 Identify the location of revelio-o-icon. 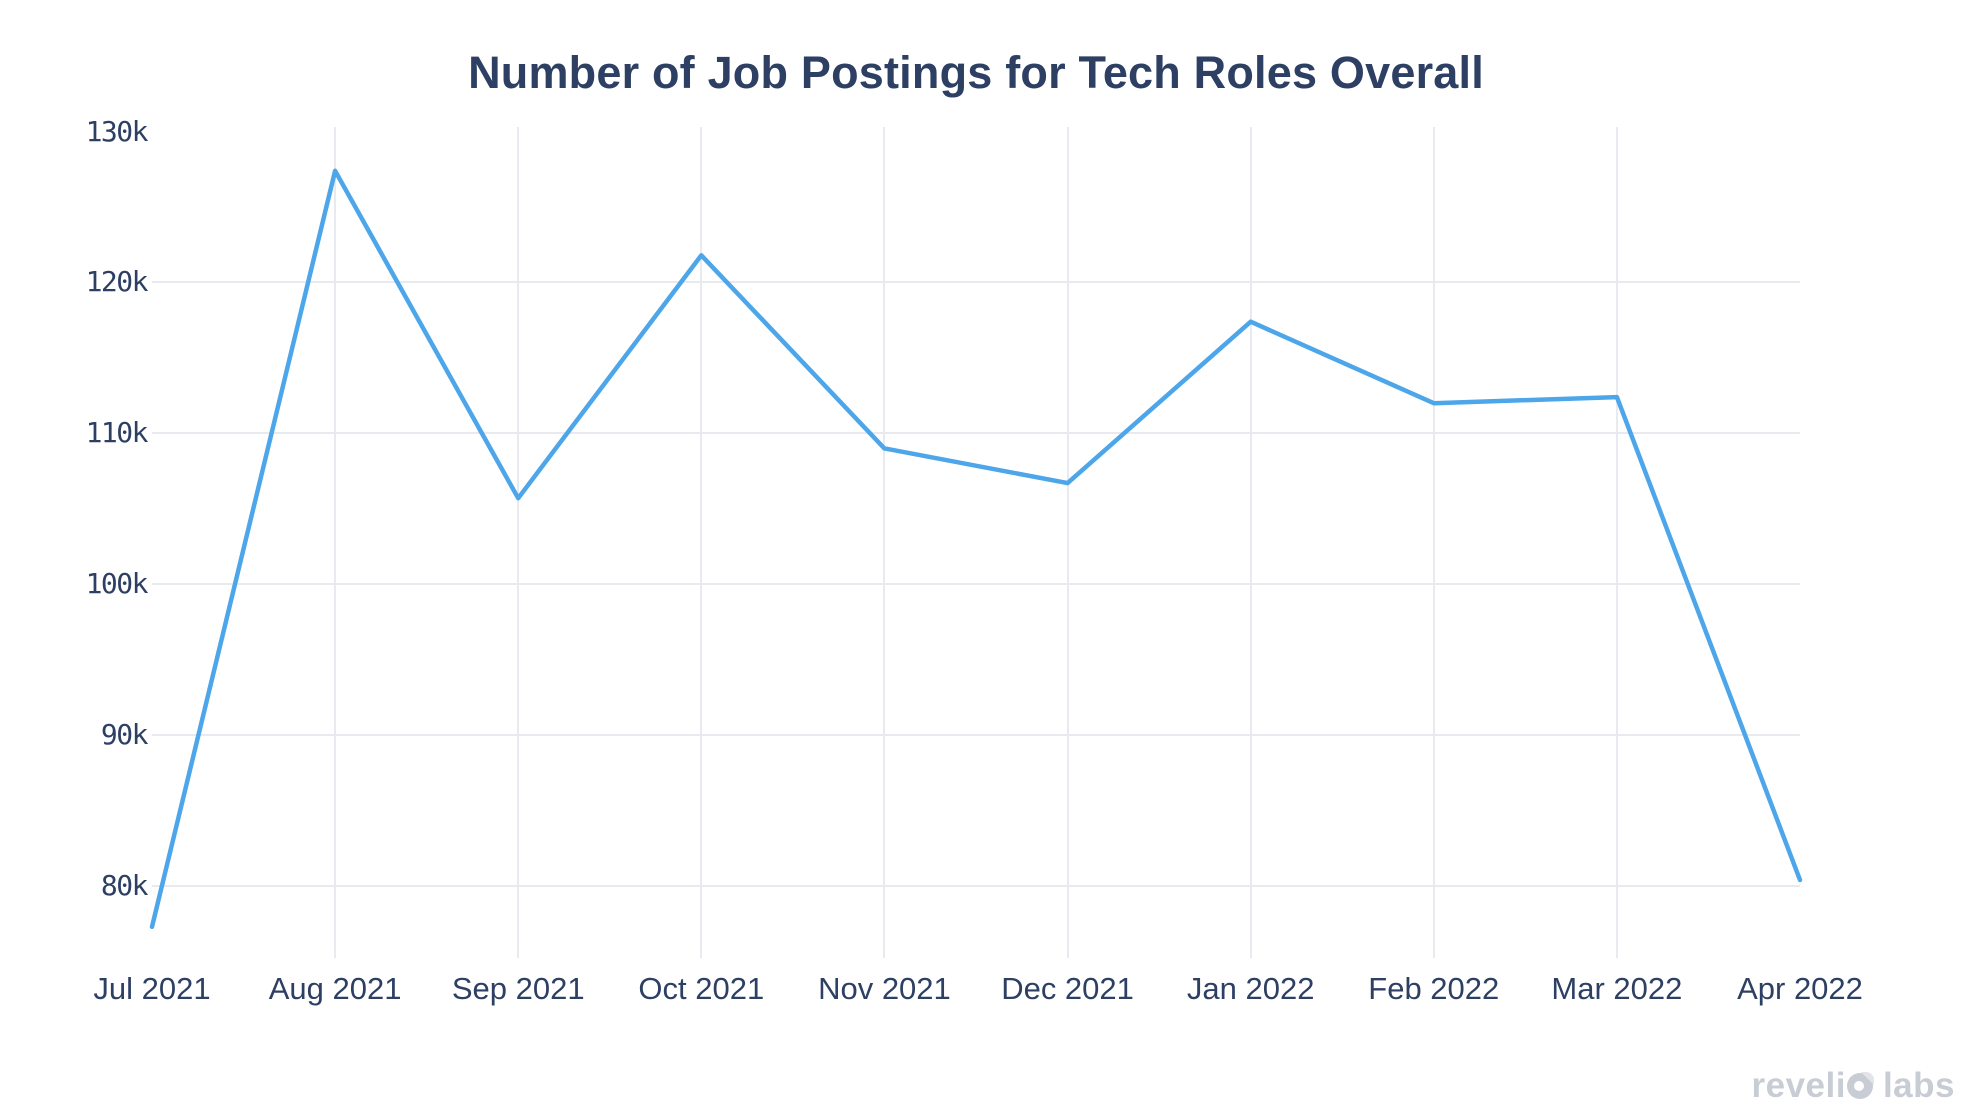
(1859, 1086).